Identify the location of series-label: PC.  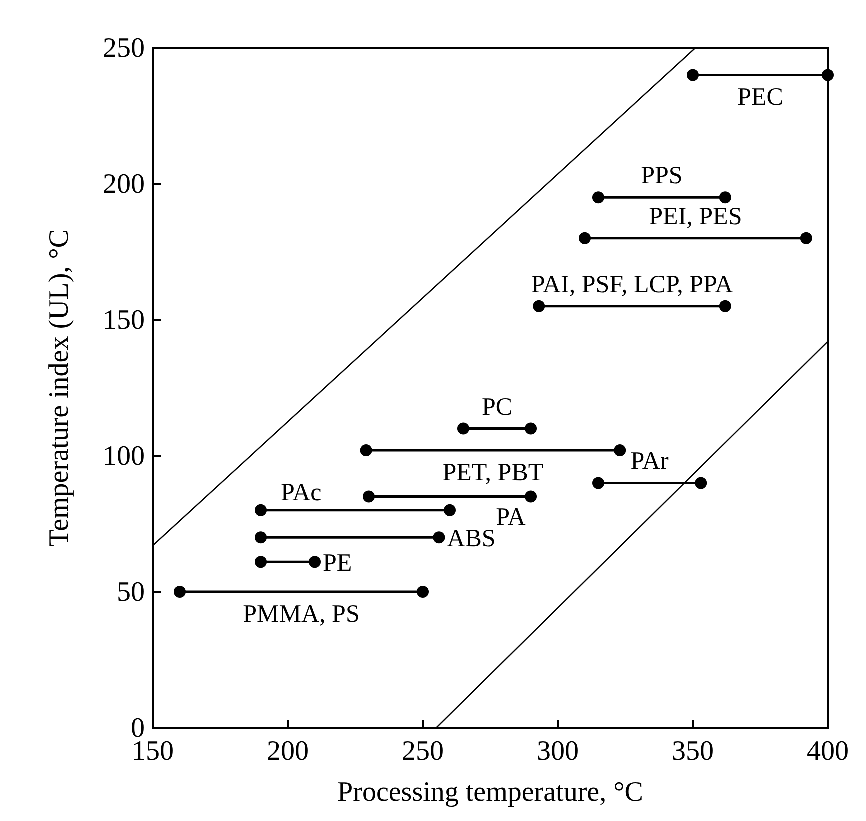
(497, 407).